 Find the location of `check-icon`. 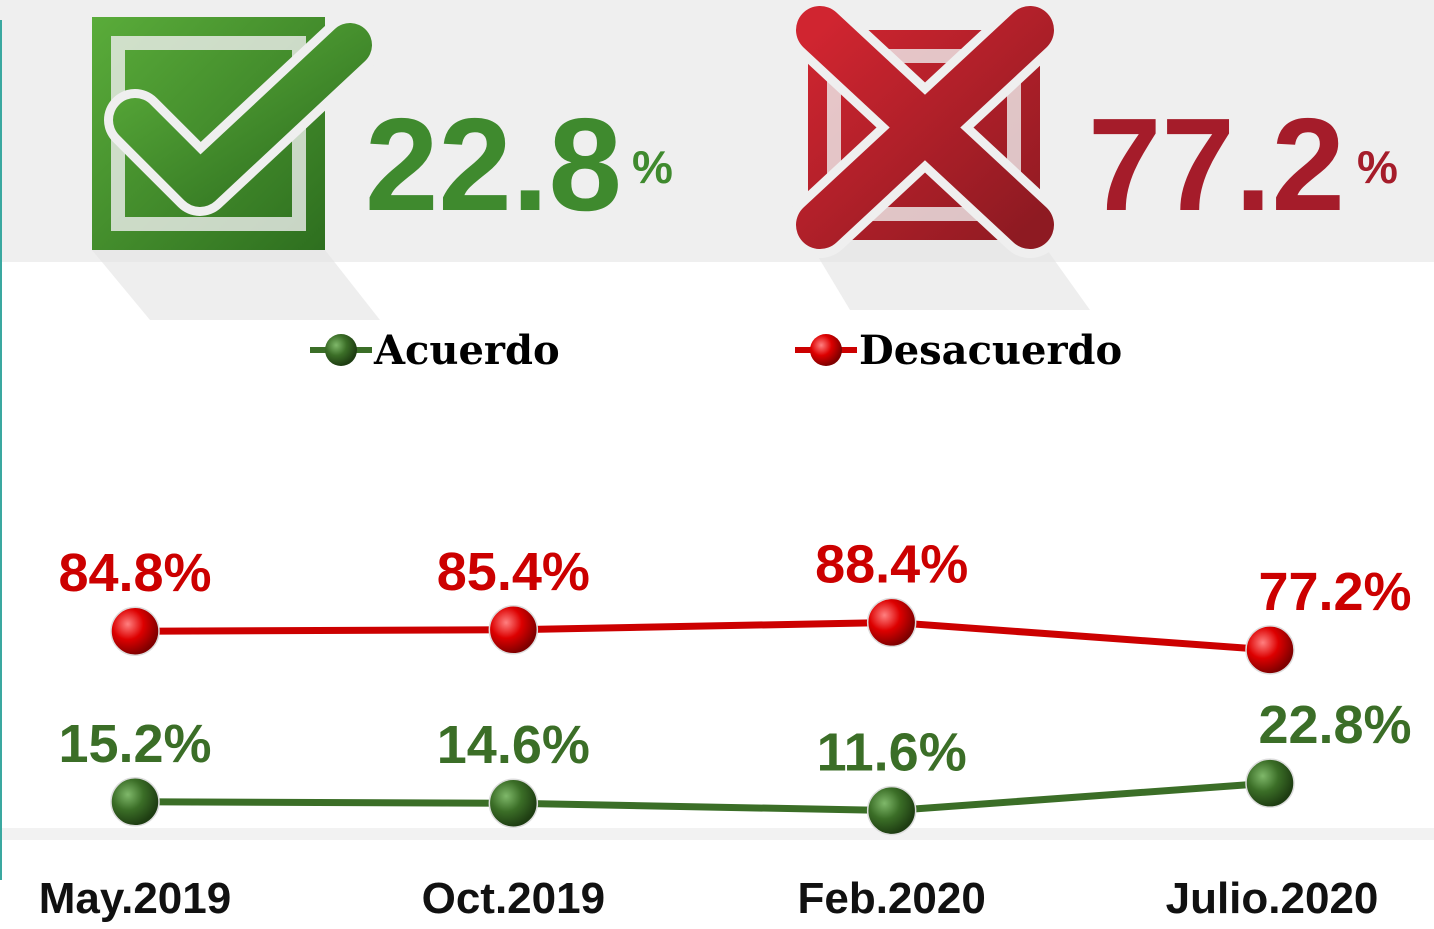

check-icon is located at coordinates (236, 167).